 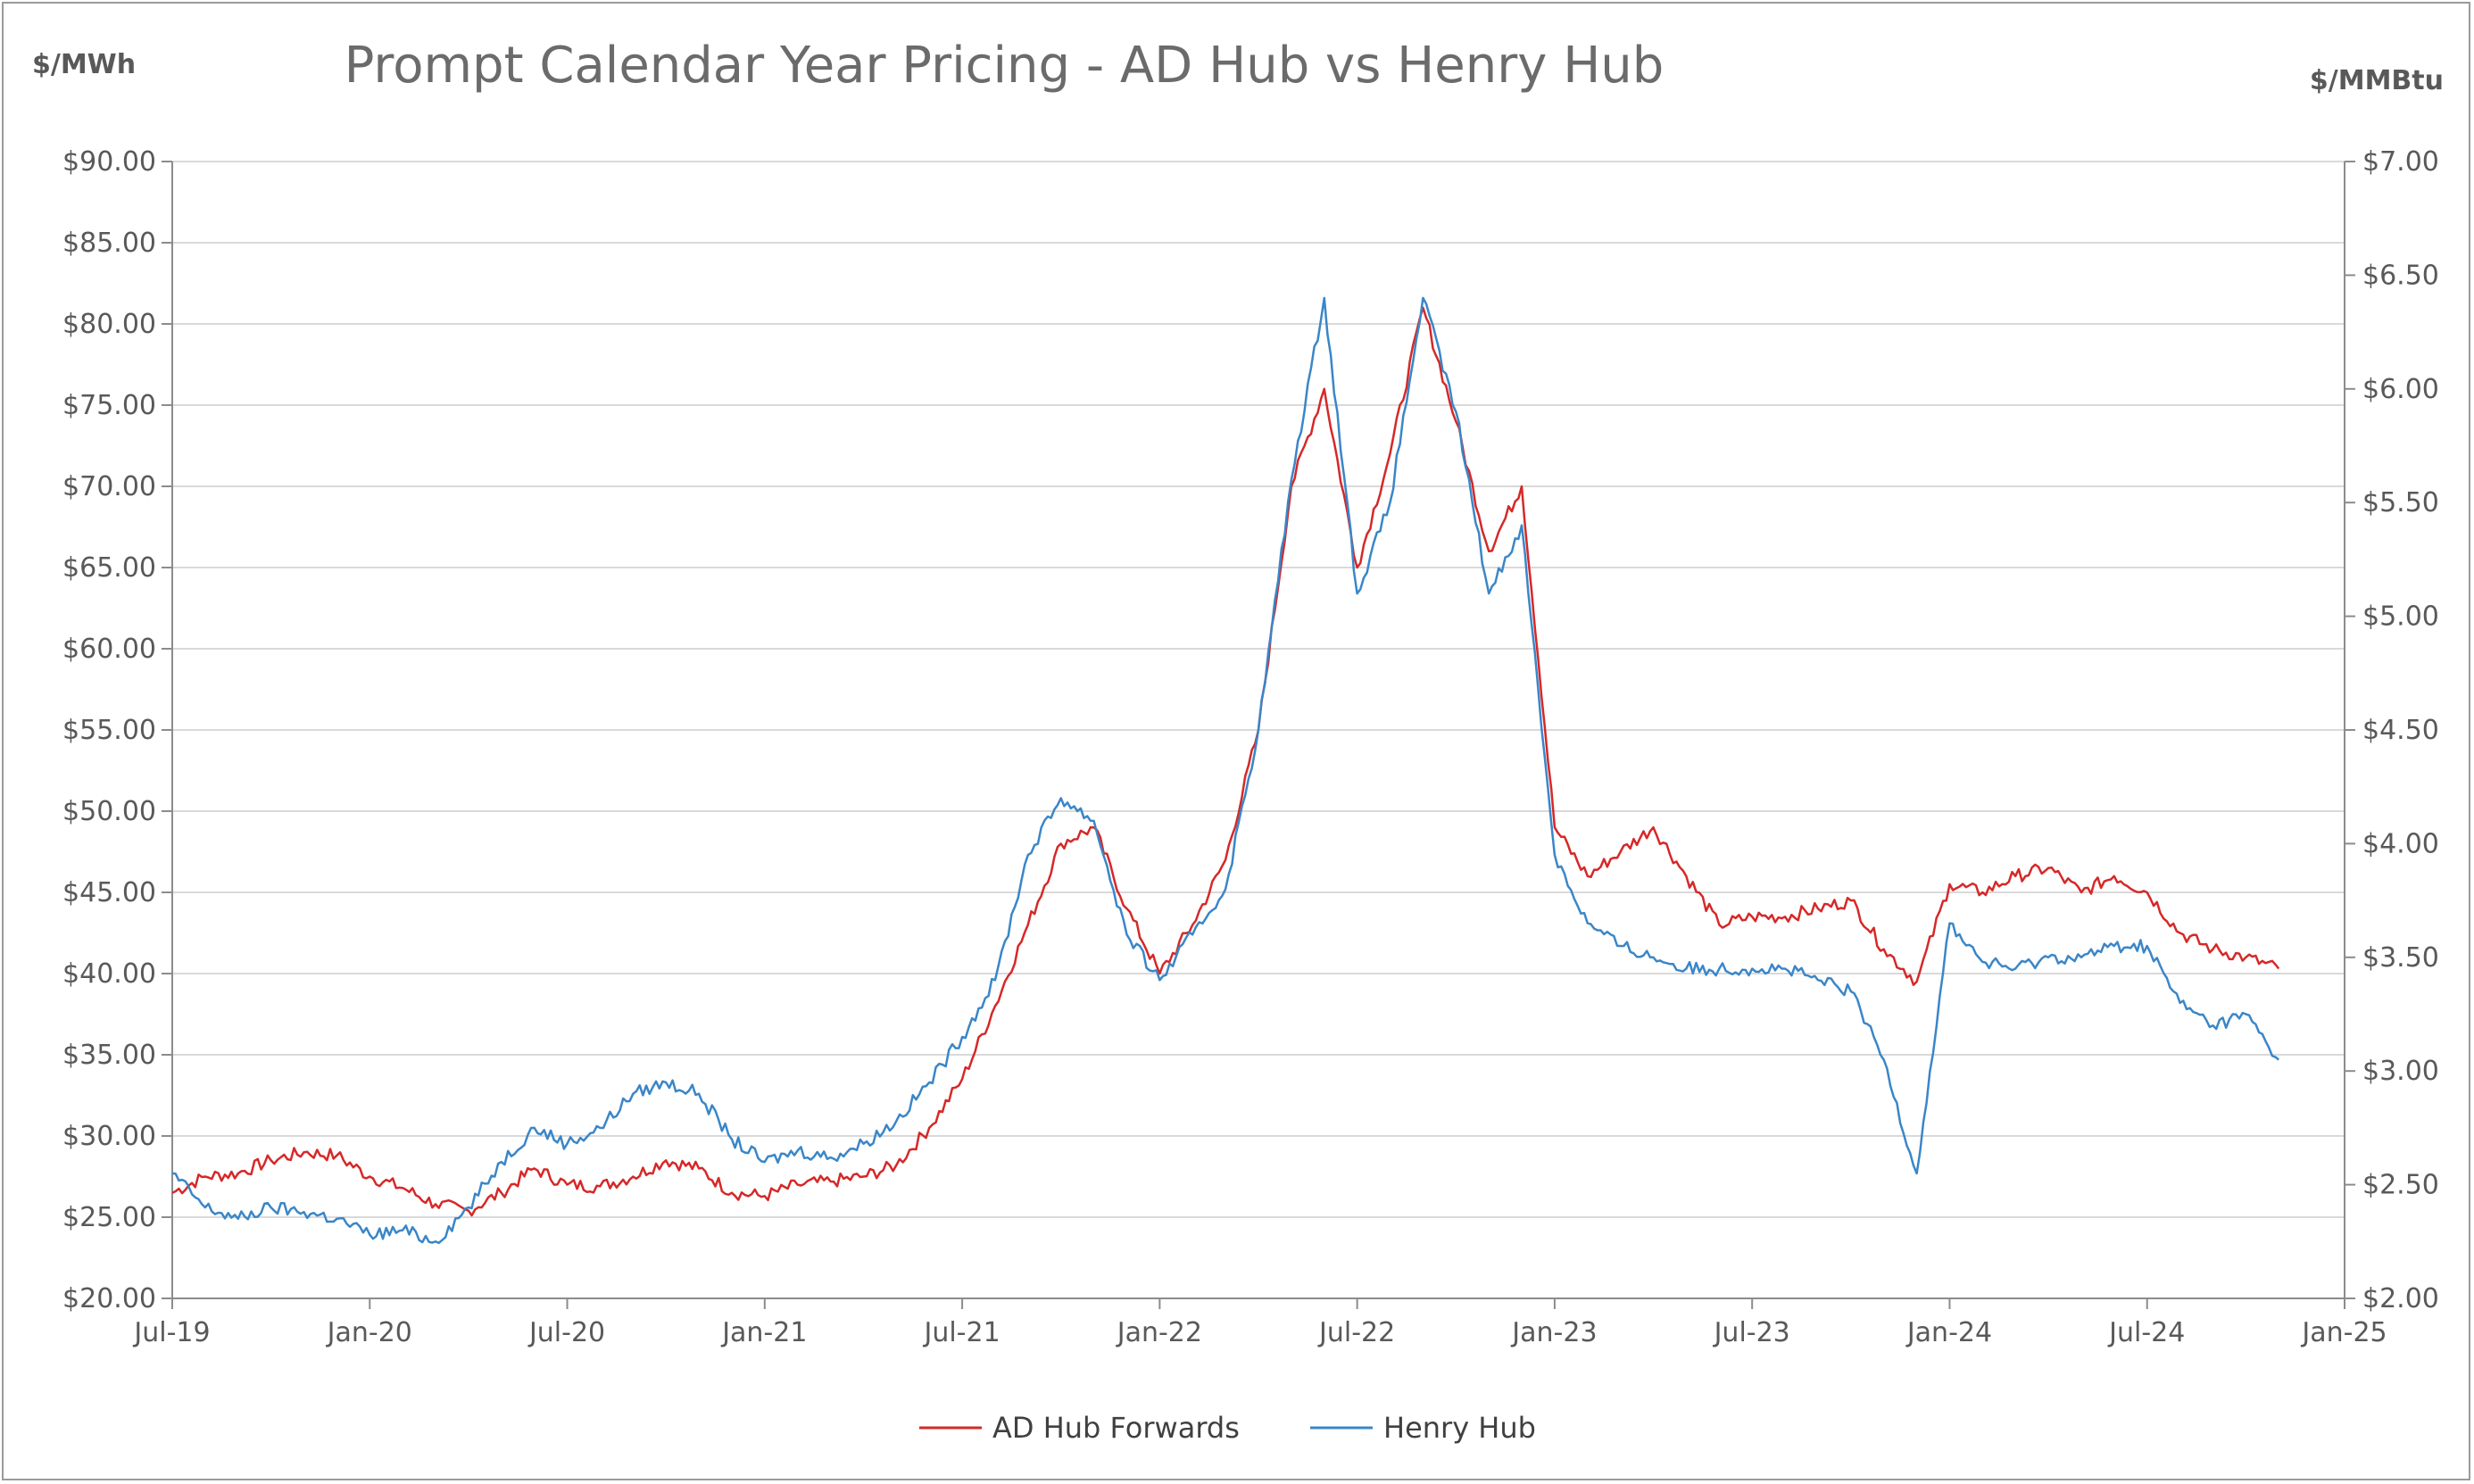 What do you see at coordinates (2400, 843) in the screenshot?
I see `y-right-tick-label: $4.00` at bounding box center [2400, 843].